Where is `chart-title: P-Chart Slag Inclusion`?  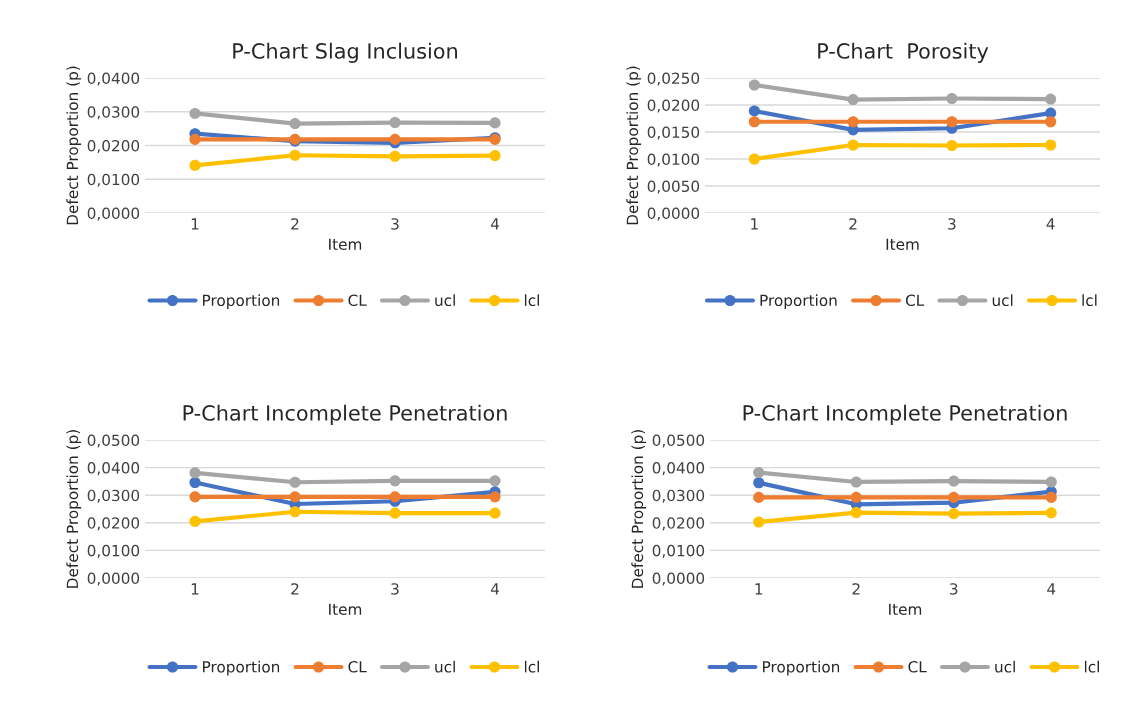
chart-title: P-Chart Slag Inclusion is located at coordinates (345, 52).